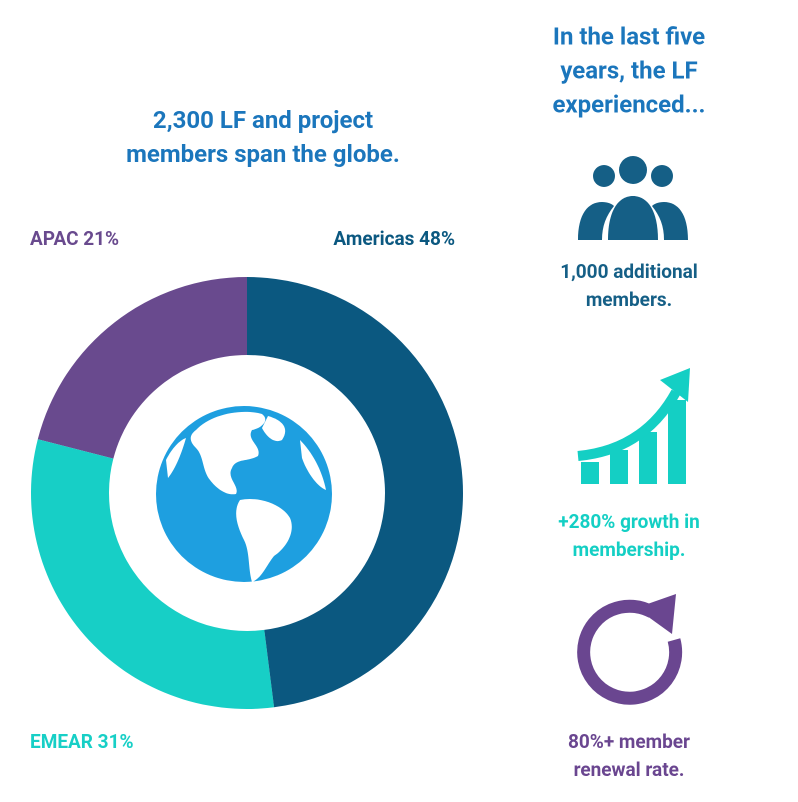 Image resolution: width=798 pixels, height=802 pixels. What do you see at coordinates (629, 36) in the screenshot?
I see `side-heading: In the last five` at bounding box center [629, 36].